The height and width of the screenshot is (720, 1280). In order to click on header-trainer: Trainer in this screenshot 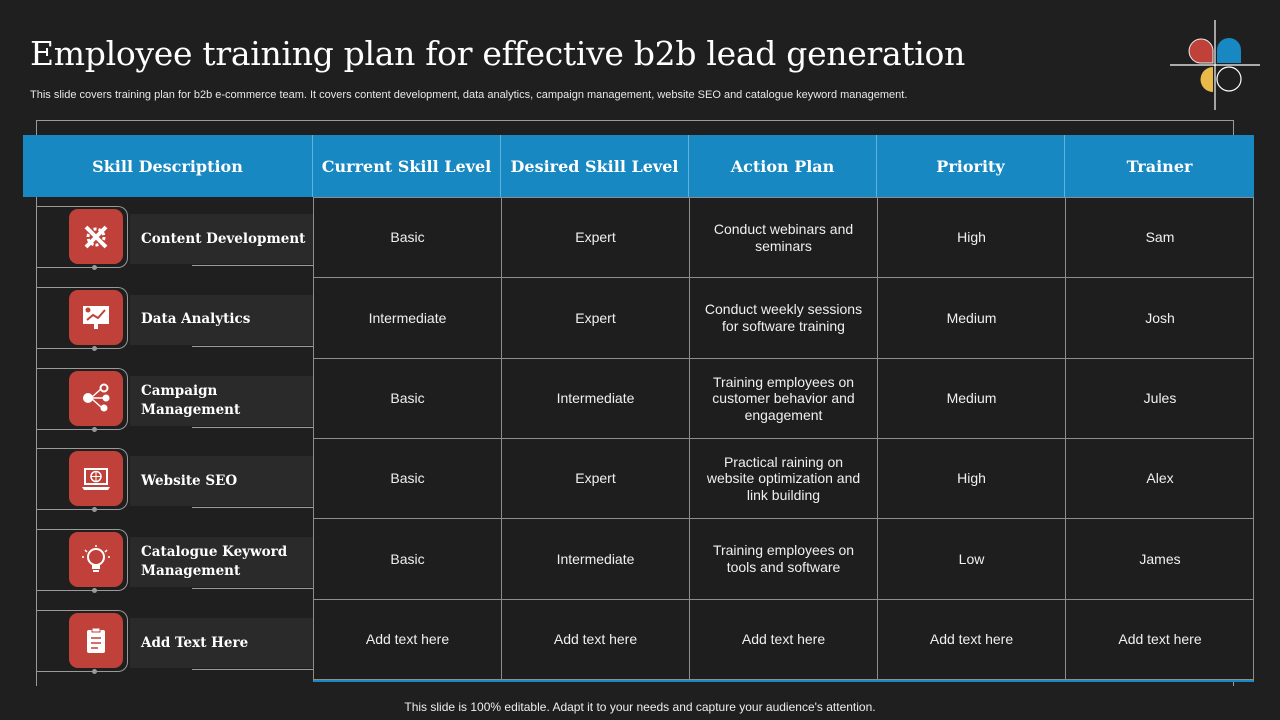, I will do `click(1159, 166)`.